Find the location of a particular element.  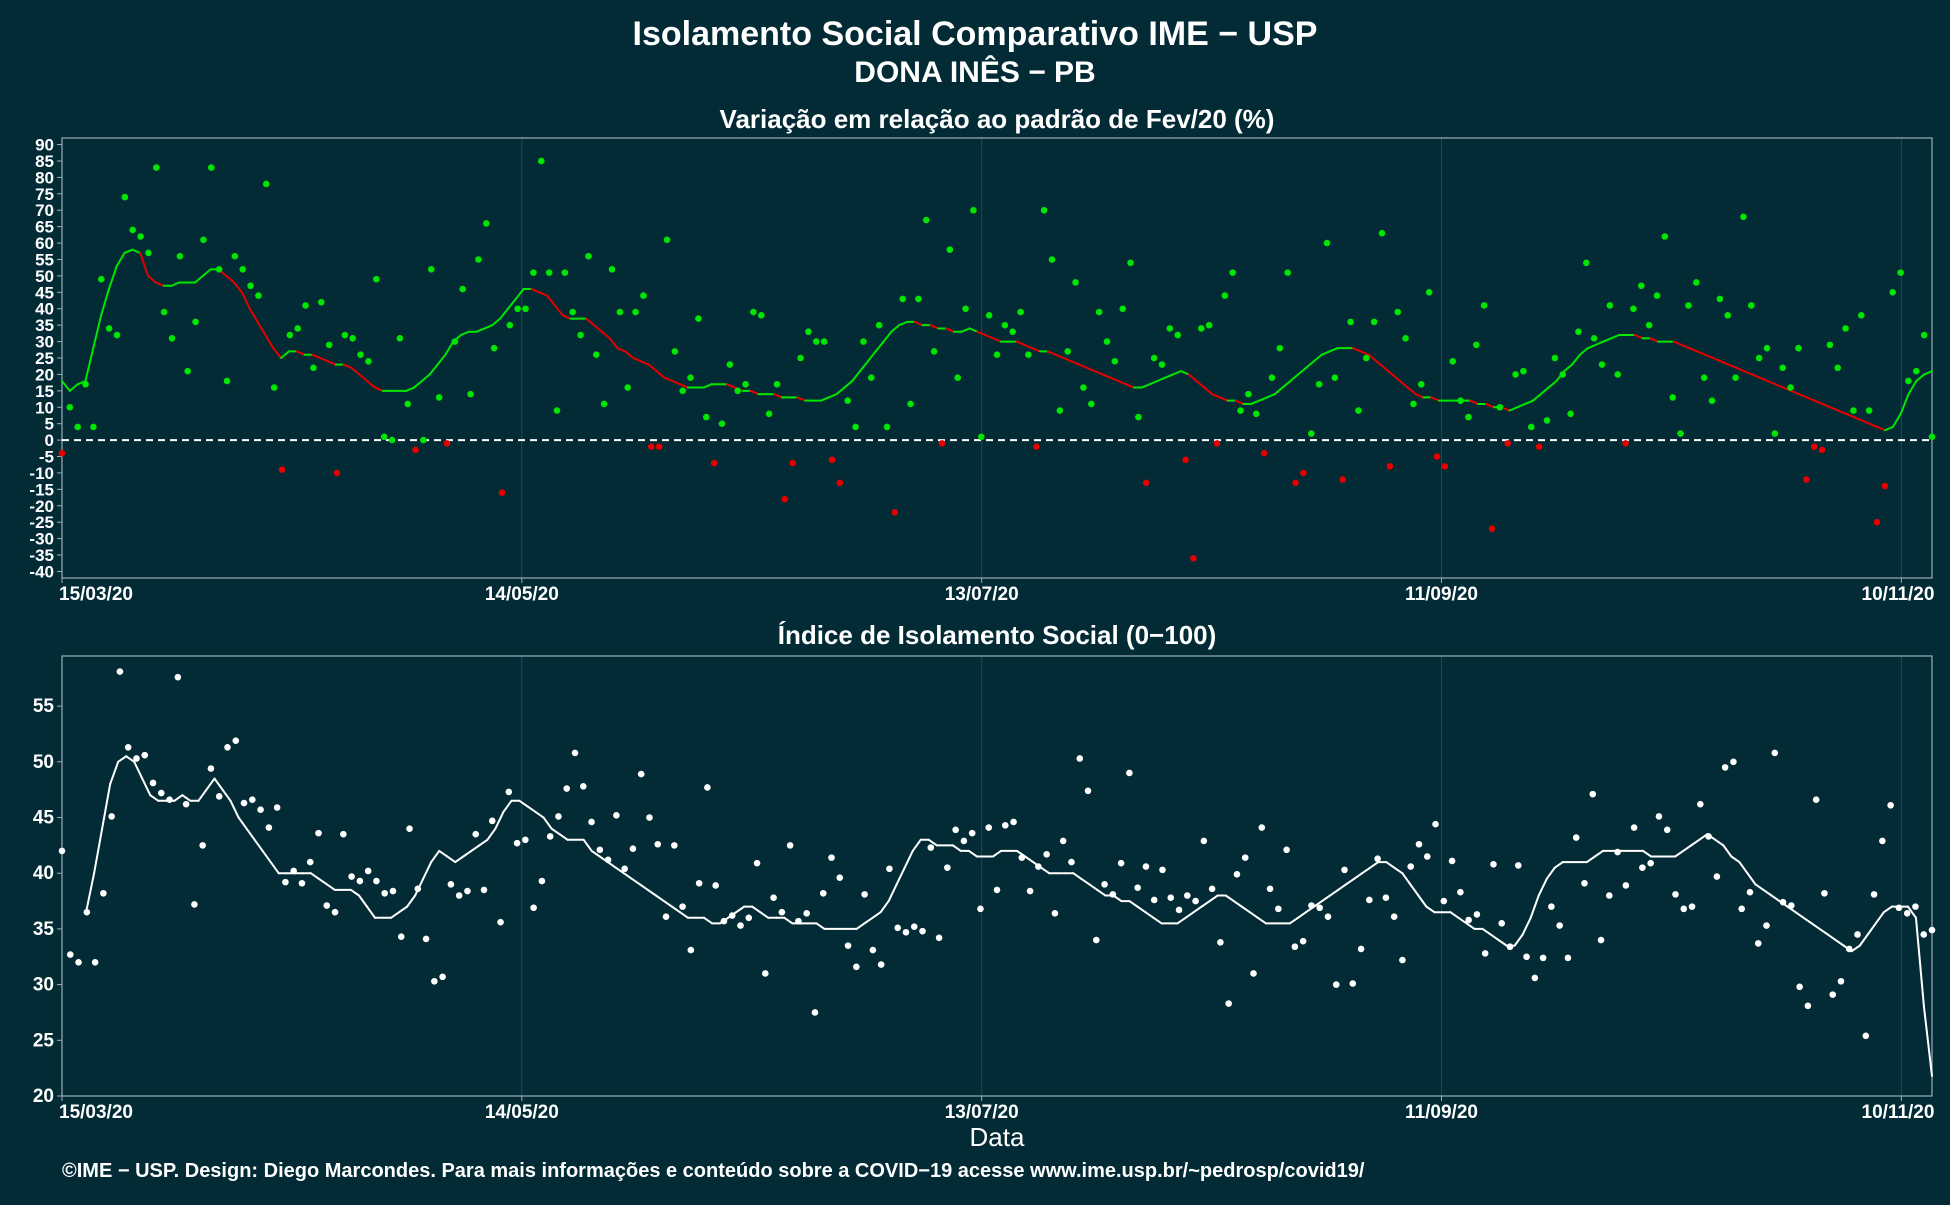

y-tick-label: 55 is located at coordinates (44, 259).